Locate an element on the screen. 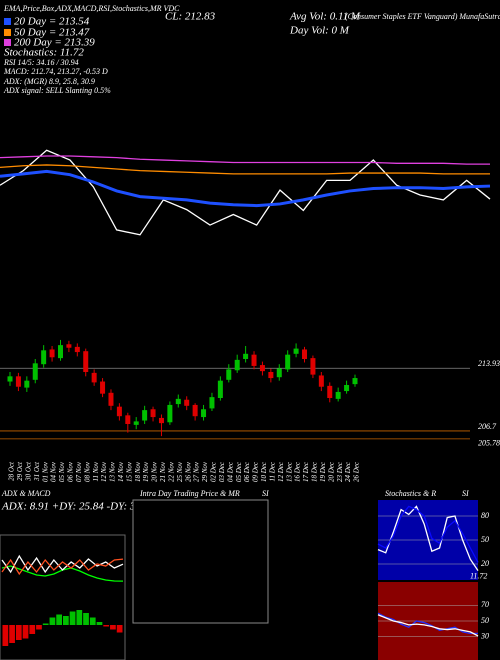 The image size is (500, 660). y-tick-label: 80 is located at coordinates (485, 515).